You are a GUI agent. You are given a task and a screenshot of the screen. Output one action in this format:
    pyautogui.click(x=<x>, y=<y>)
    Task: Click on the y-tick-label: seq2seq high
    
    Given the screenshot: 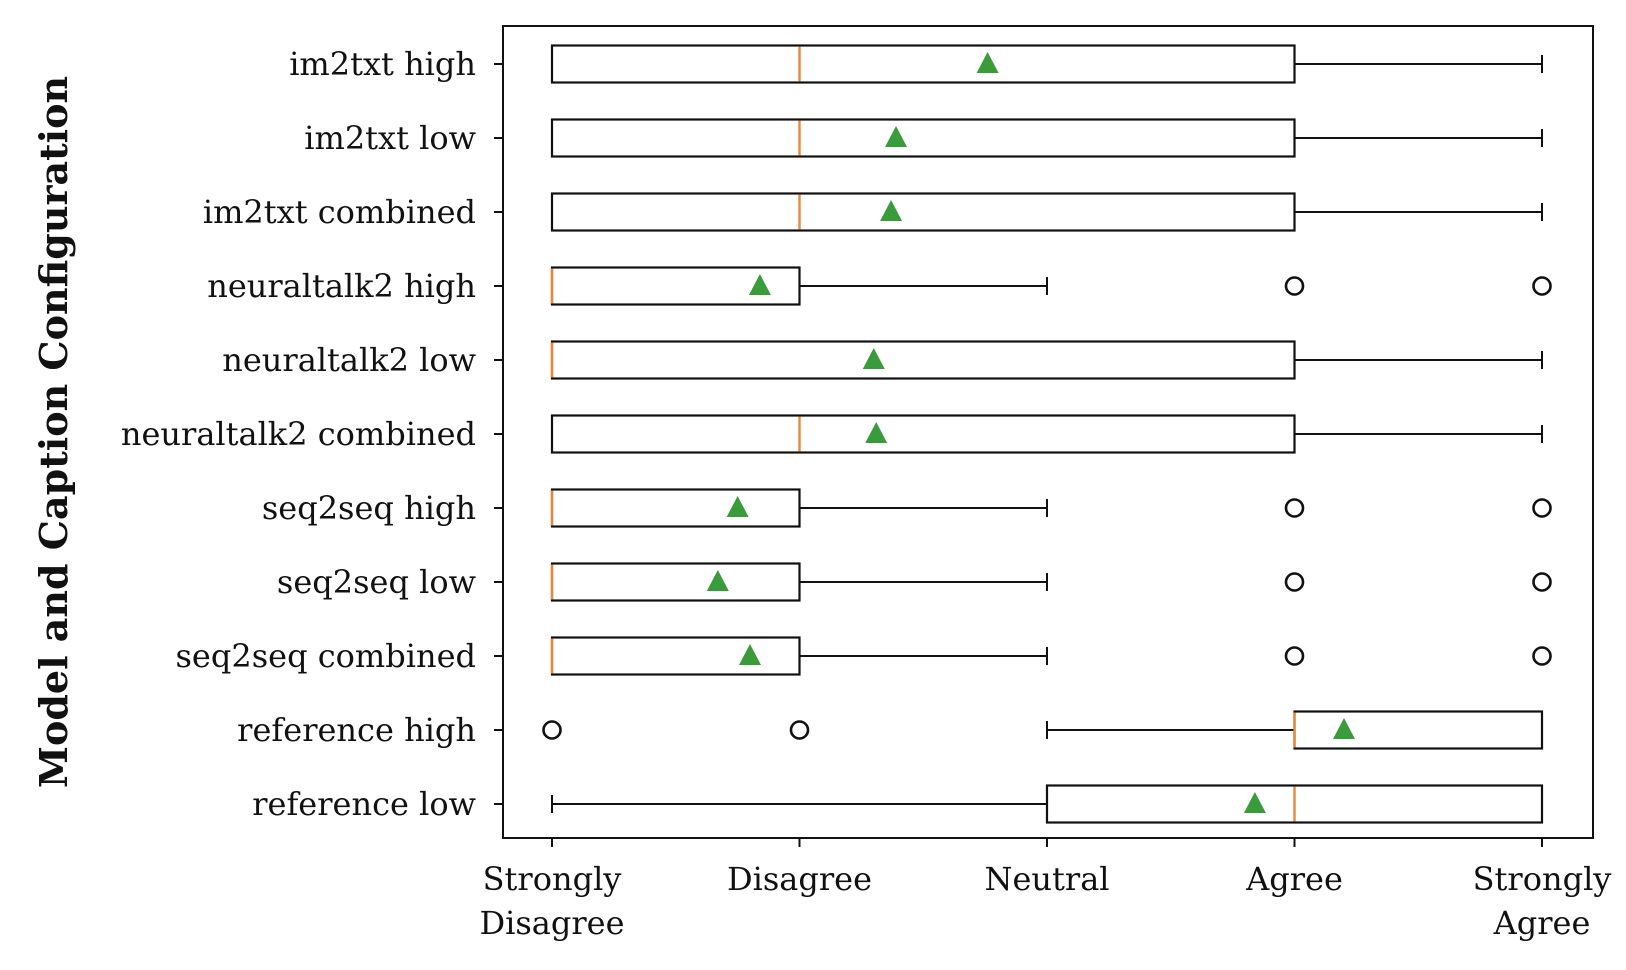 What is the action you would take?
    pyautogui.click(x=369, y=508)
    